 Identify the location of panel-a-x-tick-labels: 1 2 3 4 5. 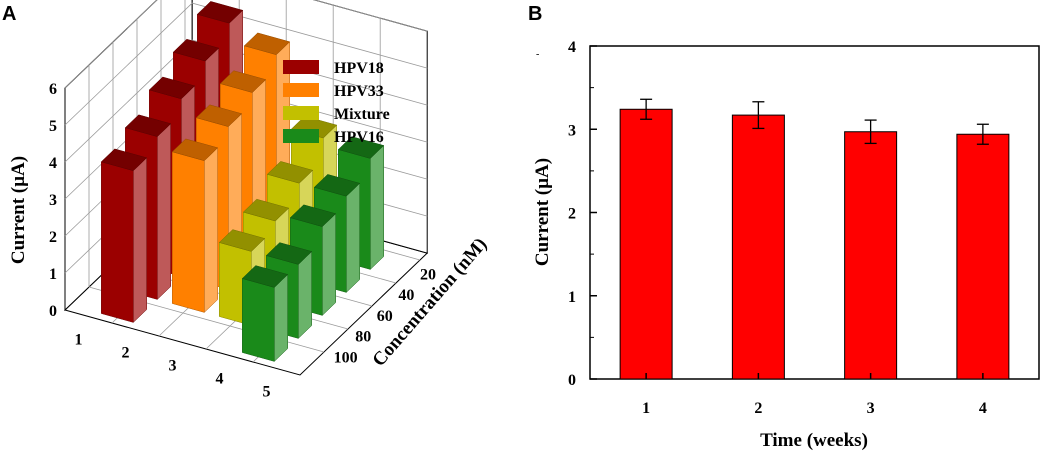
(173, 366).